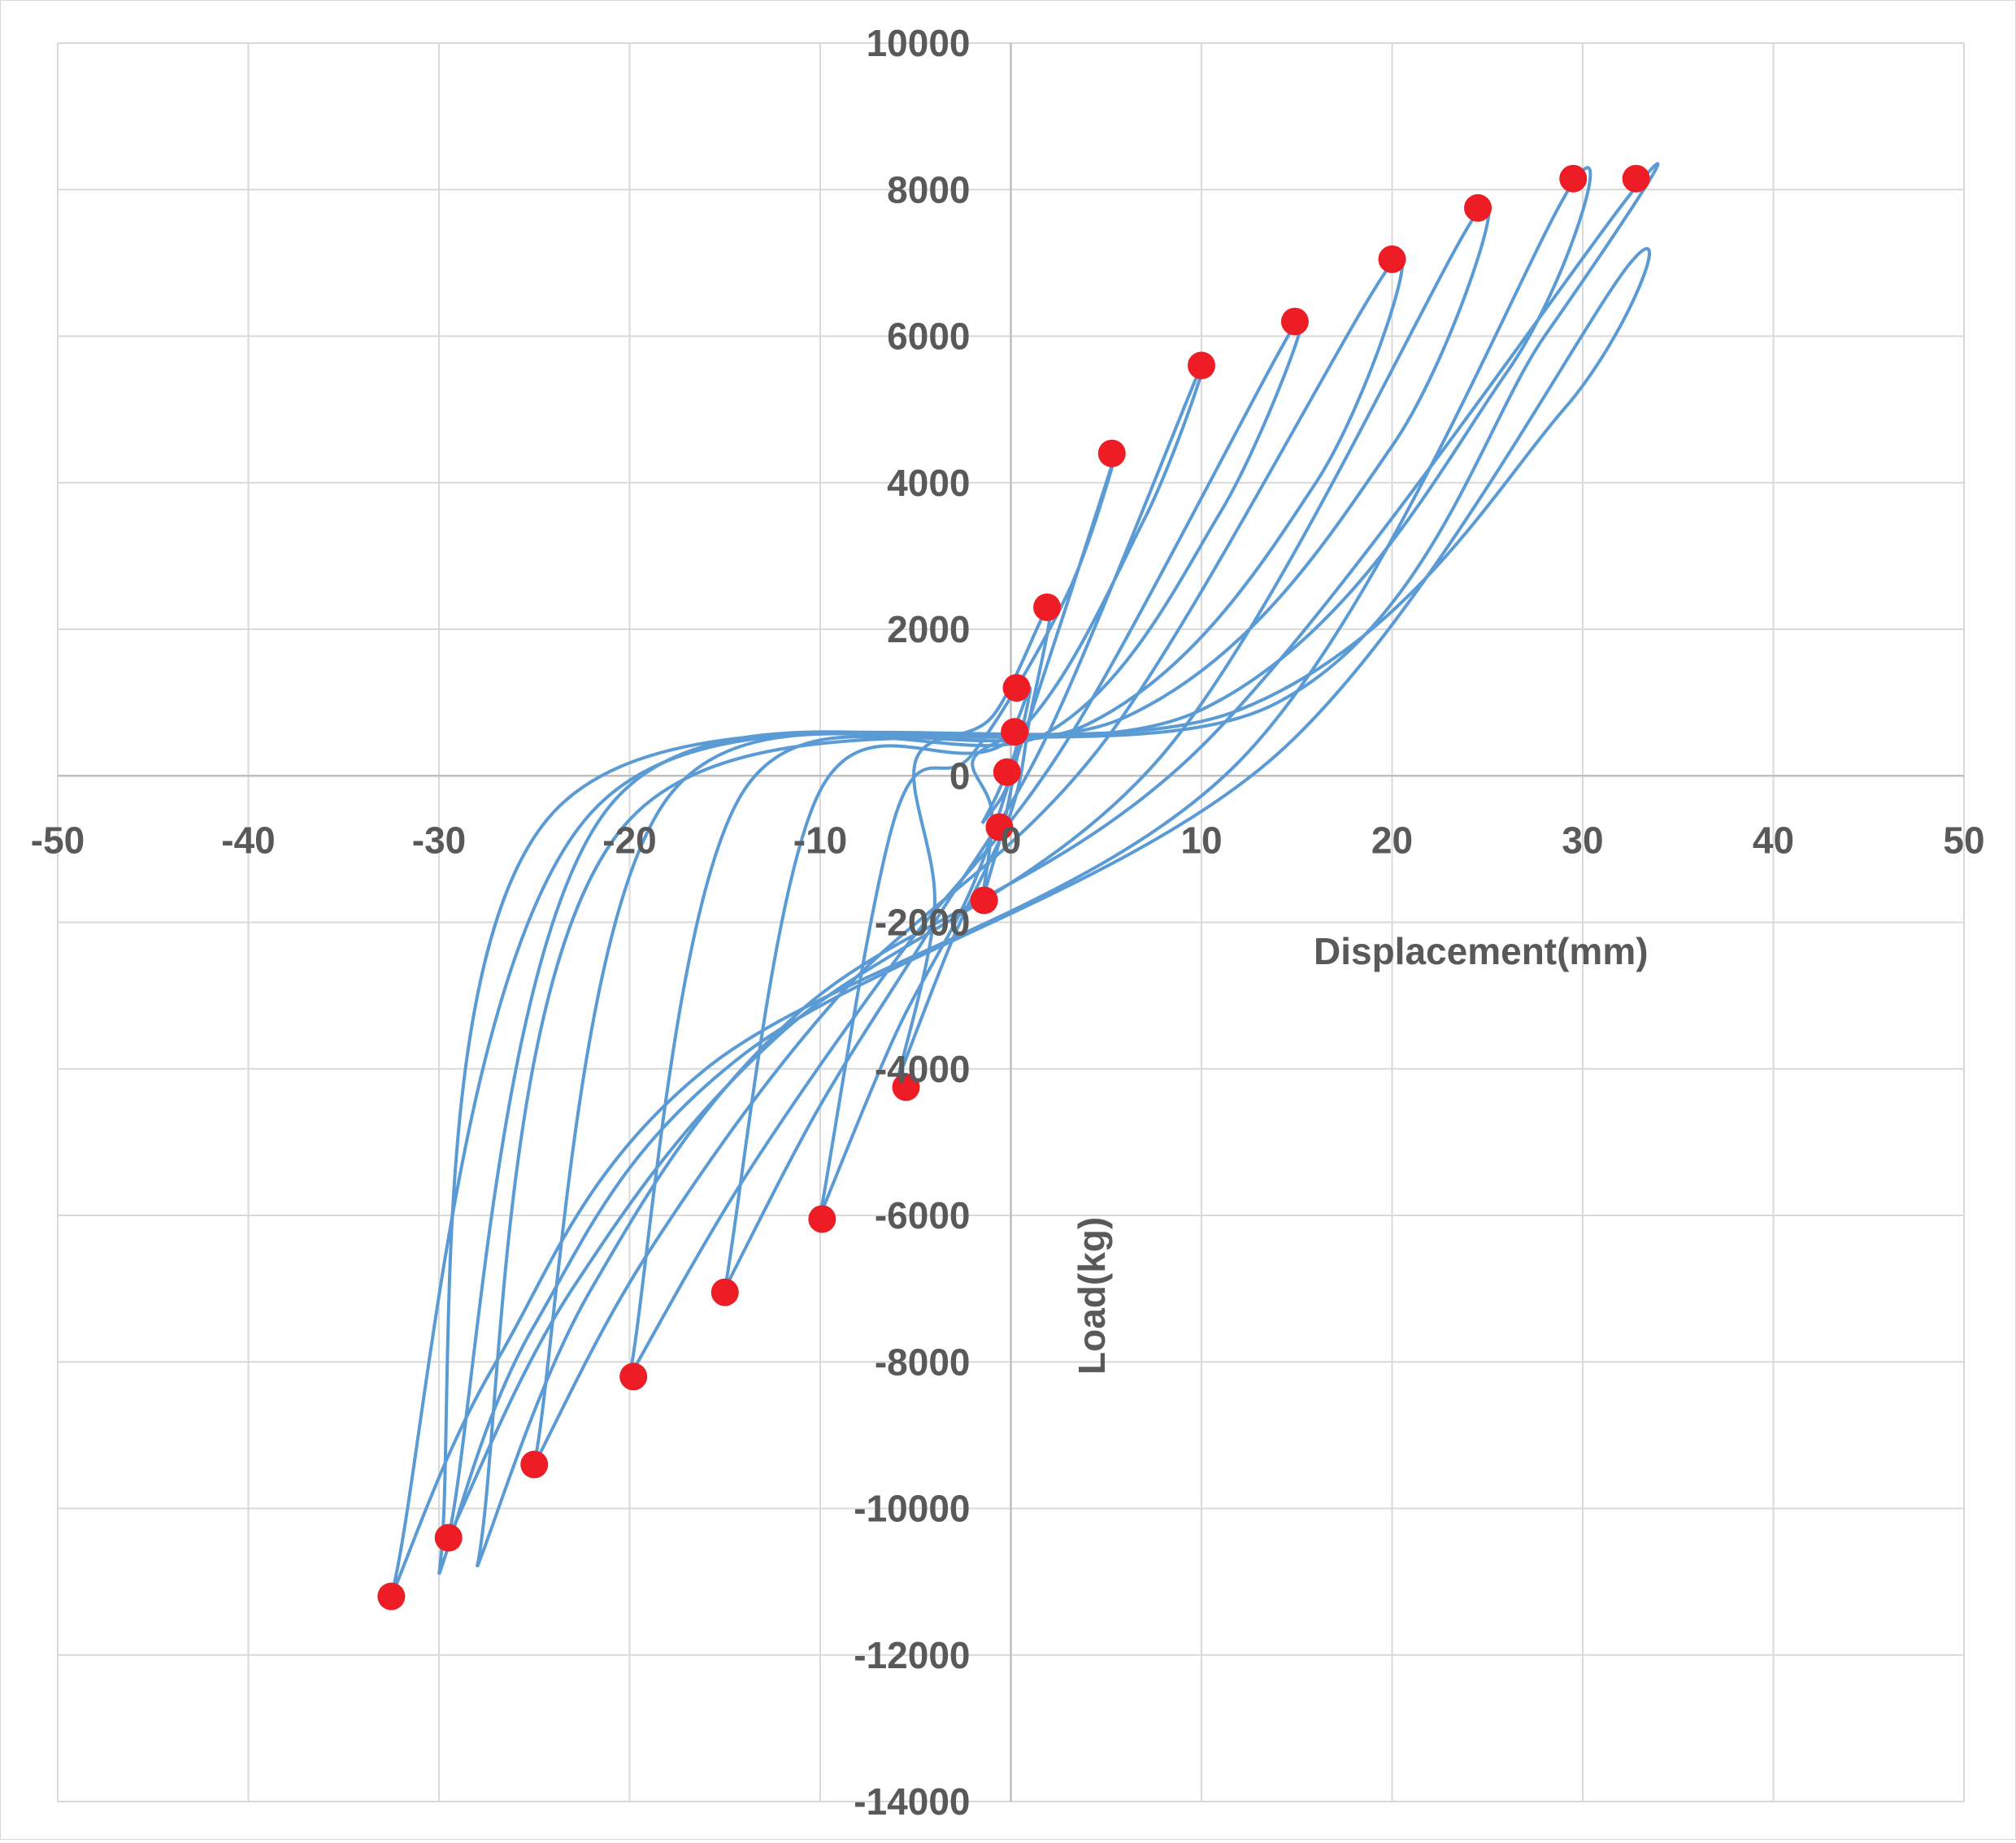 Image resolution: width=2016 pixels, height=1843 pixels. Describe the element at coordinates (923, 1215) in the screenshot. I see `y-tick-label: -6000` at that location.